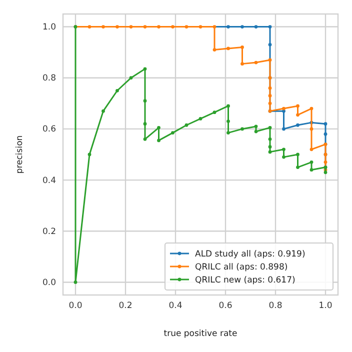 The height and width of the screenshot is (352, 352). Describe the element at coordinates (125, 306) in the screenshot. I see `x-tick-label: 0.2` at that location.